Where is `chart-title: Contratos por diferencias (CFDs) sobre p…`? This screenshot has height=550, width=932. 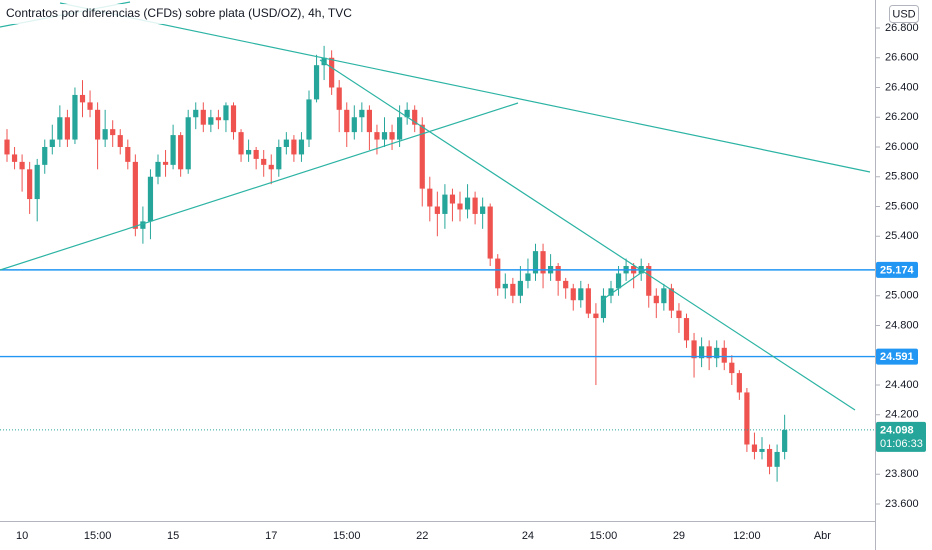 chart-title: Contratos por diferencias (CFDs) sobre p… is located at coordinates (179, 13).